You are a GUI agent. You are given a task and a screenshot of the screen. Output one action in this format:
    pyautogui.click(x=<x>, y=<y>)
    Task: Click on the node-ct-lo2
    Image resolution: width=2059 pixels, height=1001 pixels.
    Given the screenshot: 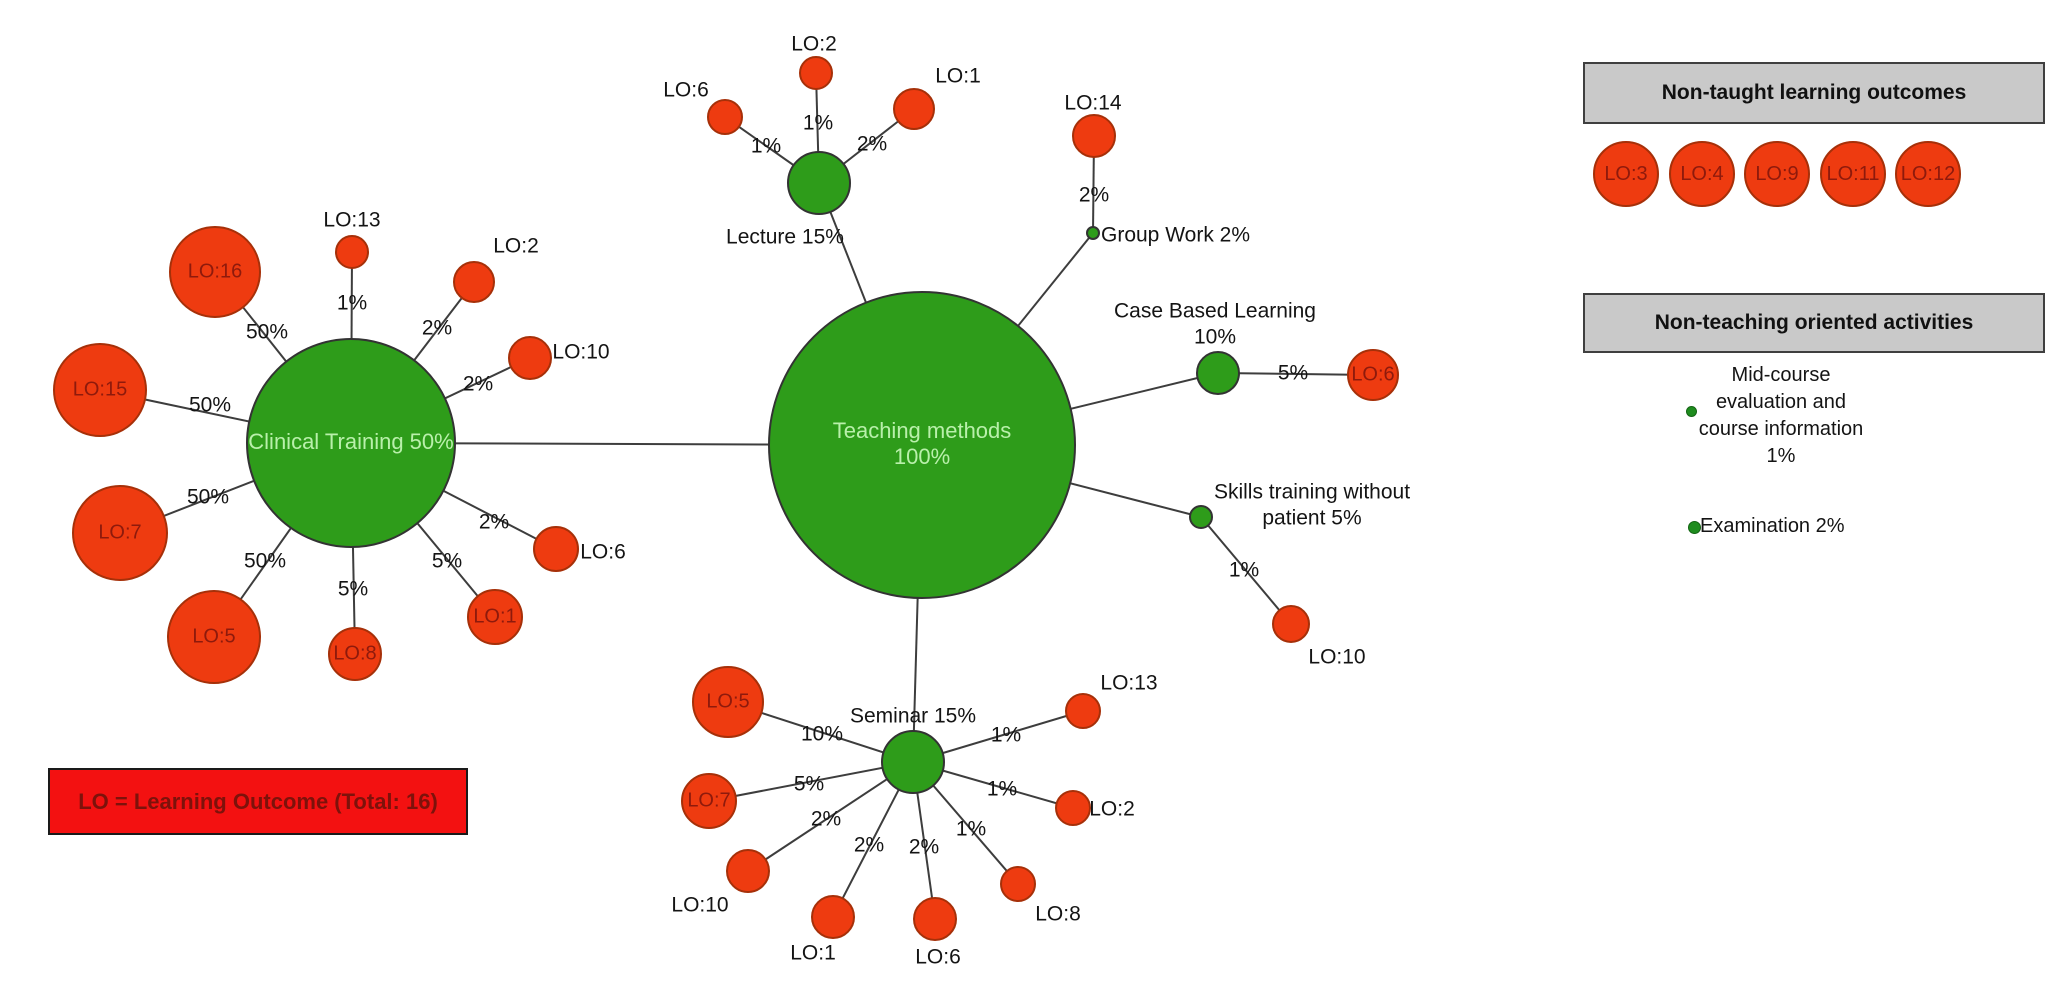 What is the action you would take?
    pyautogui.click(x=474, y=282)
    